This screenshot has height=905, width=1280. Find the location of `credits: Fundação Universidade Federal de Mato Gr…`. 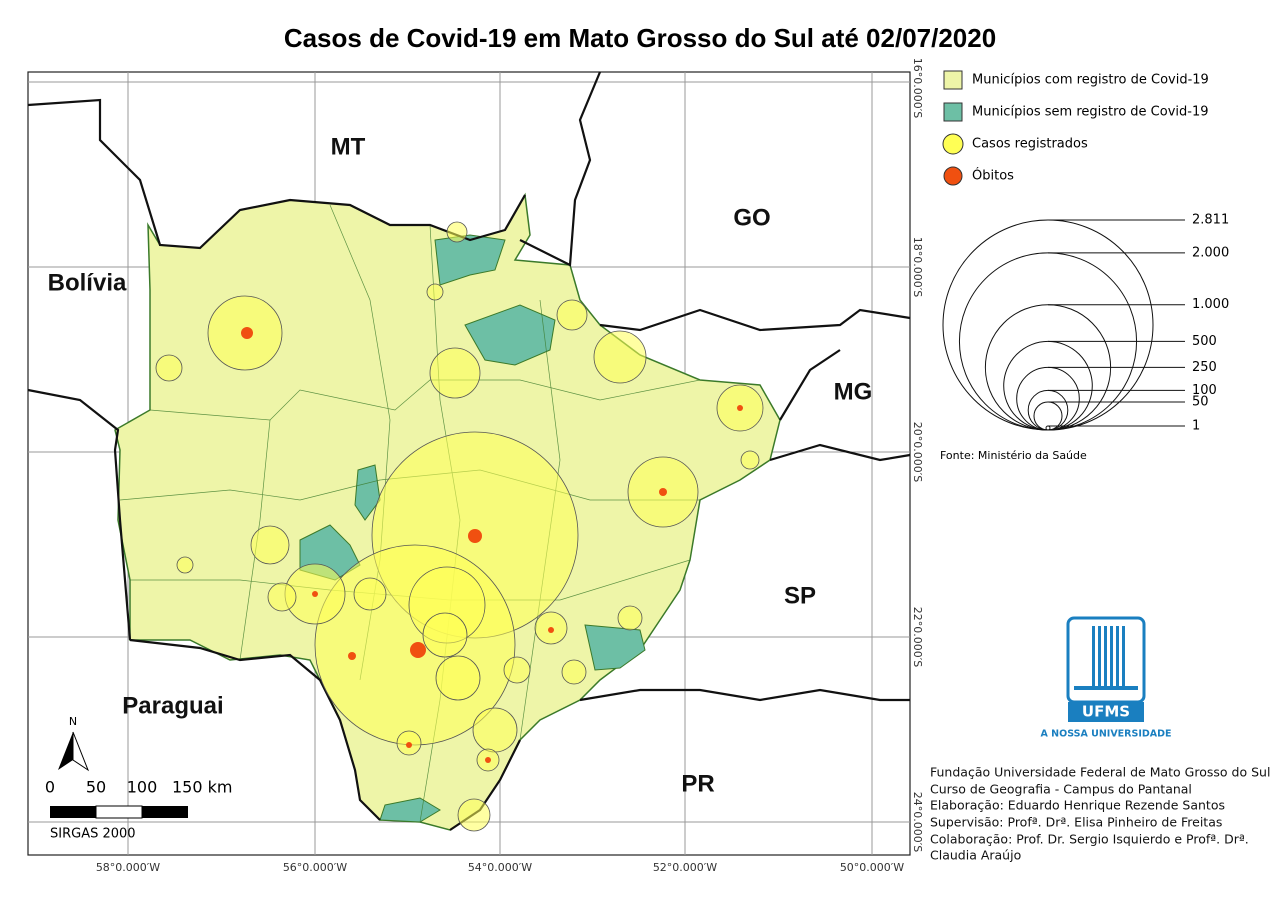

credits: Fundação Universidade Federal de Mato Gr… is located at coordinates (1100, 814).